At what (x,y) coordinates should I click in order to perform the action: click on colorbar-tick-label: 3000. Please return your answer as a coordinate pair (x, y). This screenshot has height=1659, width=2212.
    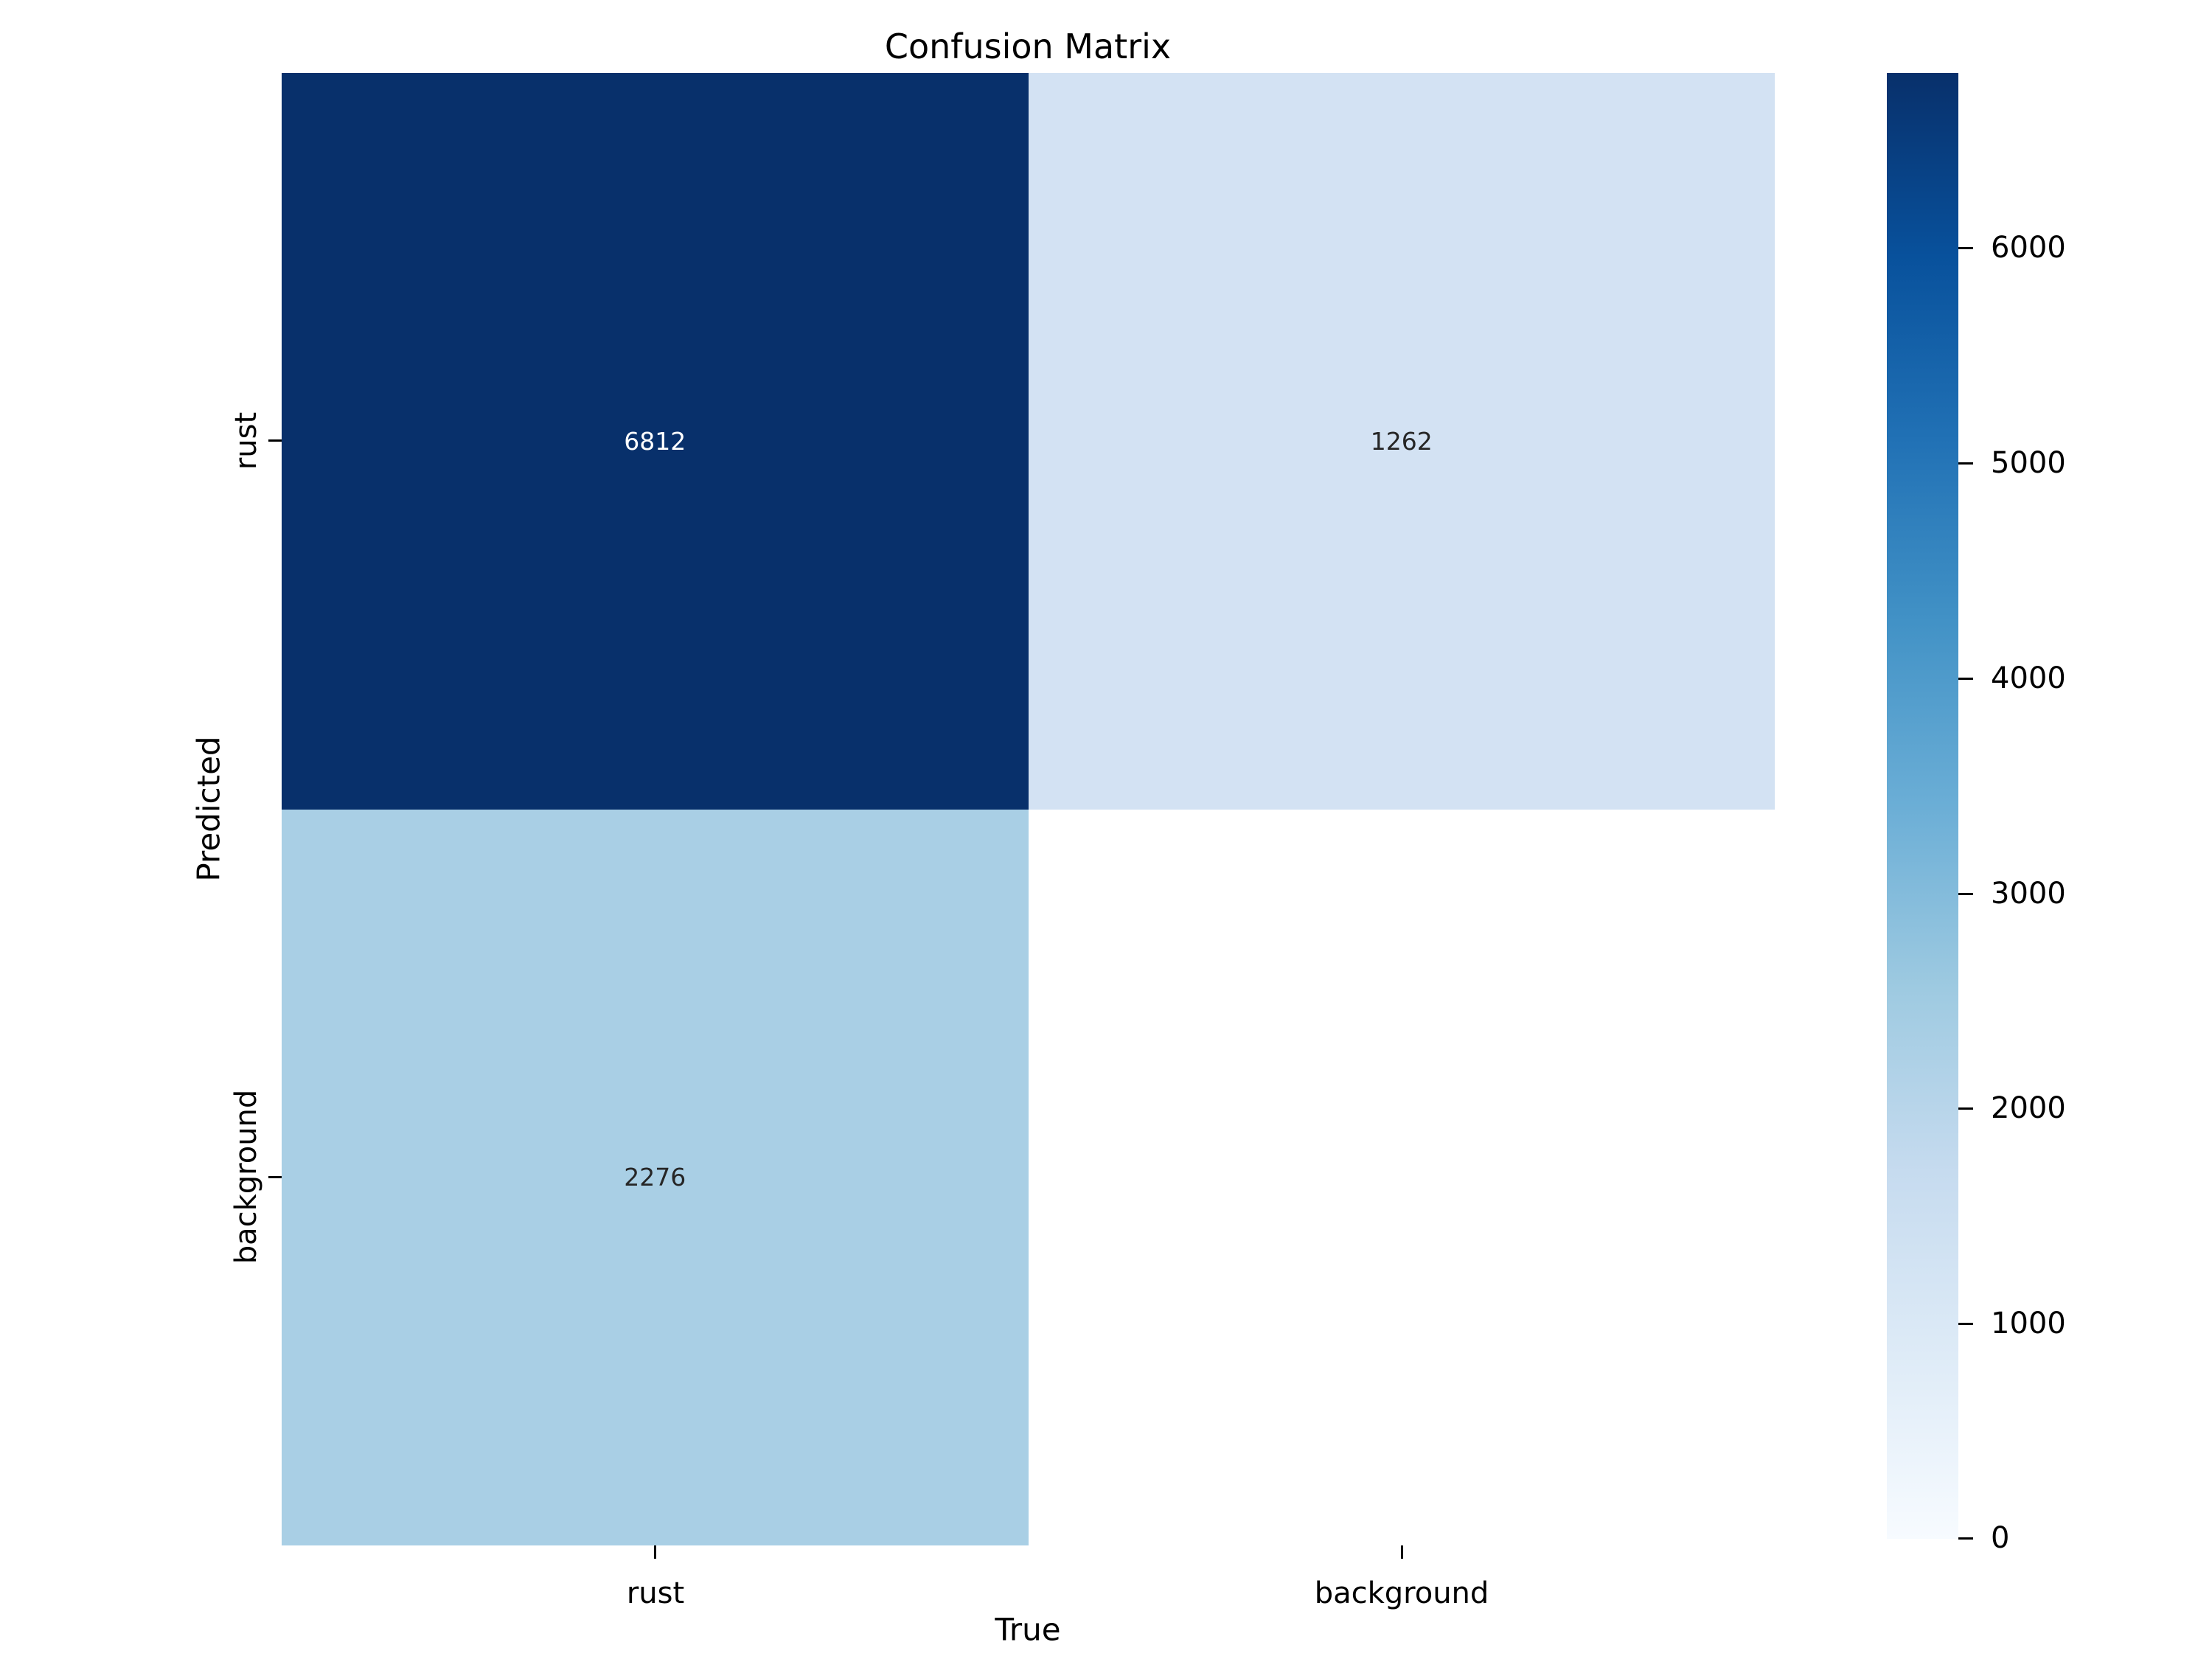
    Looking at the image, I should click on (2028, 894).